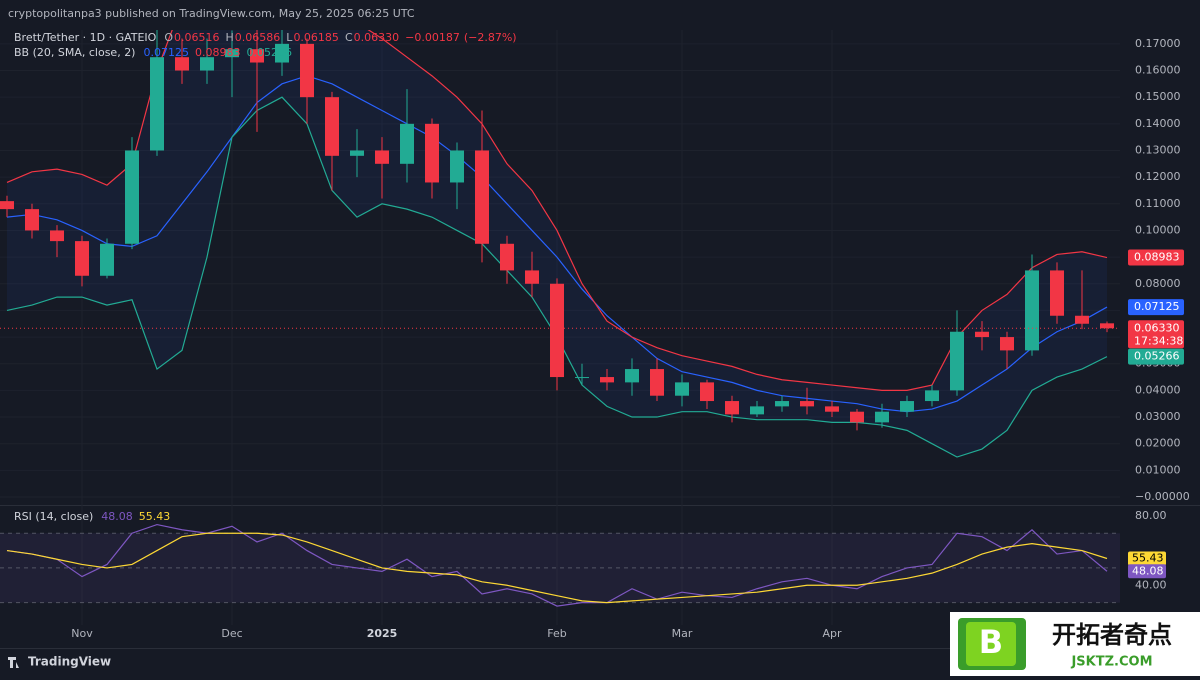  What do you see at coordinates (155, 516) in the screenshot?
I see `legend-text: 55.43` at bounding box center [155, 516].